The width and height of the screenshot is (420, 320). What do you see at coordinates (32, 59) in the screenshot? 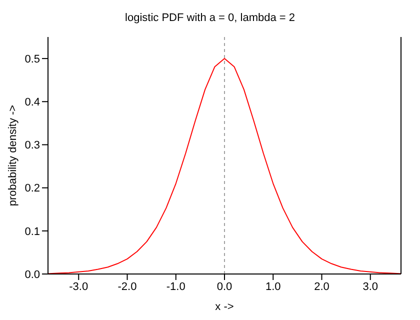
I see `y-tick-label: 0.5` at bounding box center [32, 59].